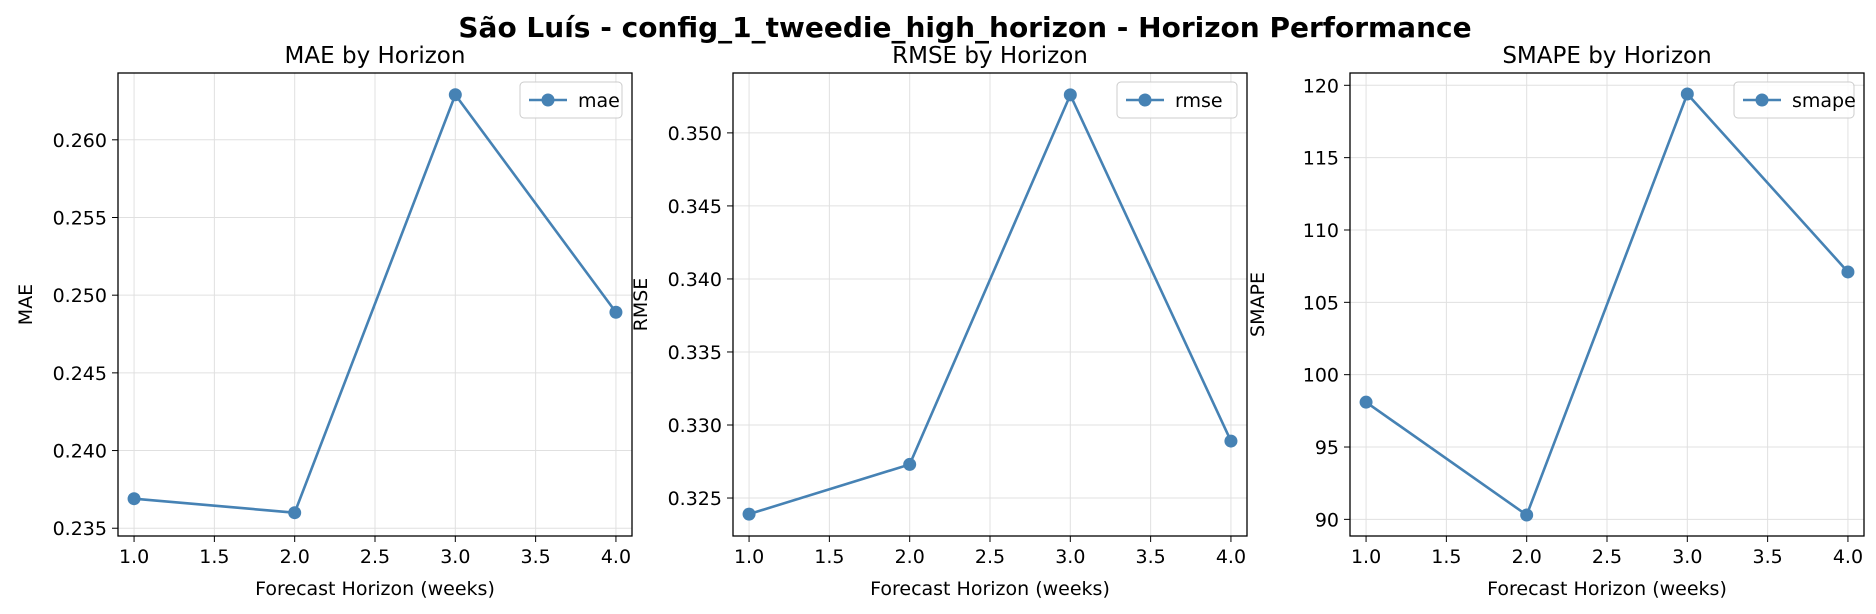 This screenshot has height=614, width=1876. I want to click on y-tick-label: 0.340, so click(695, 280).